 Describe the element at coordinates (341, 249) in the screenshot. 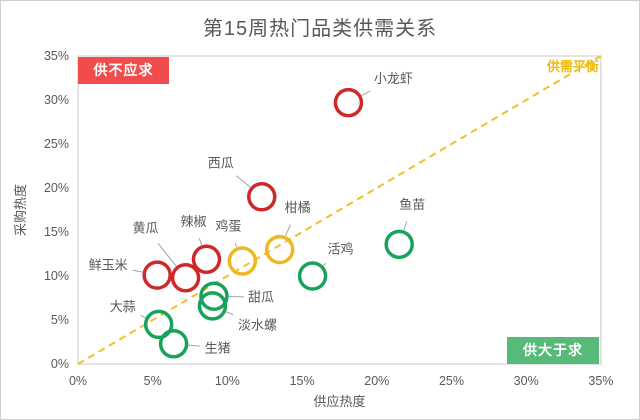

I see `data-point-label: 活鸡` at that location.